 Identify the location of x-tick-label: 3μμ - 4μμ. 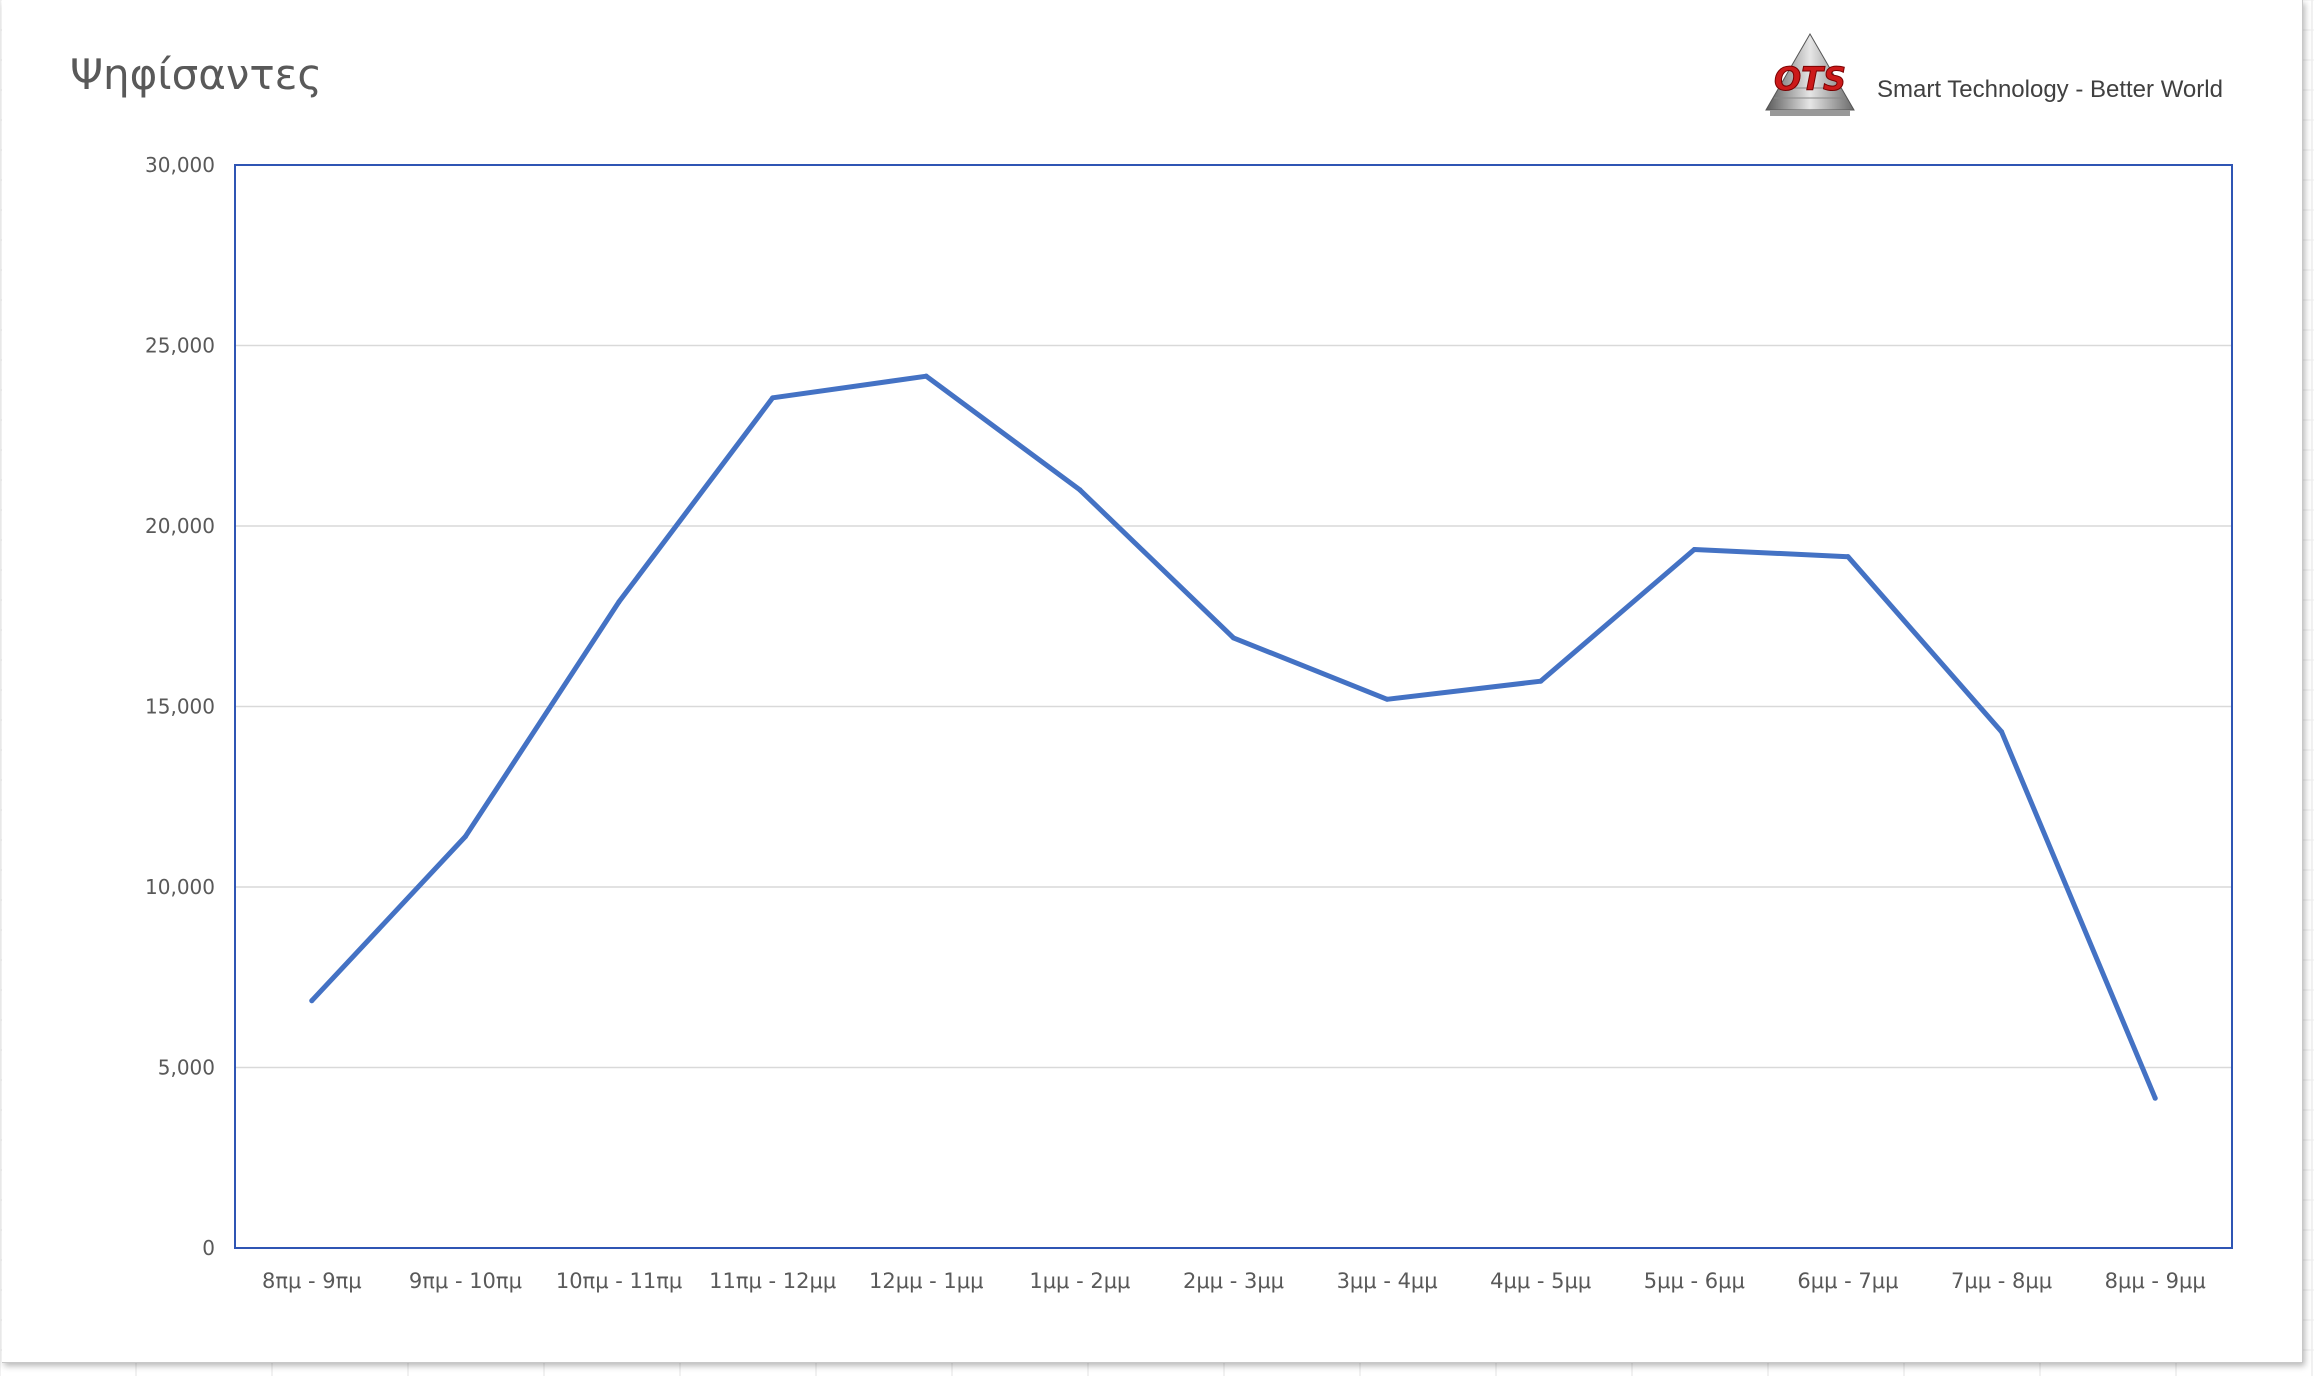
(1387, 1281).